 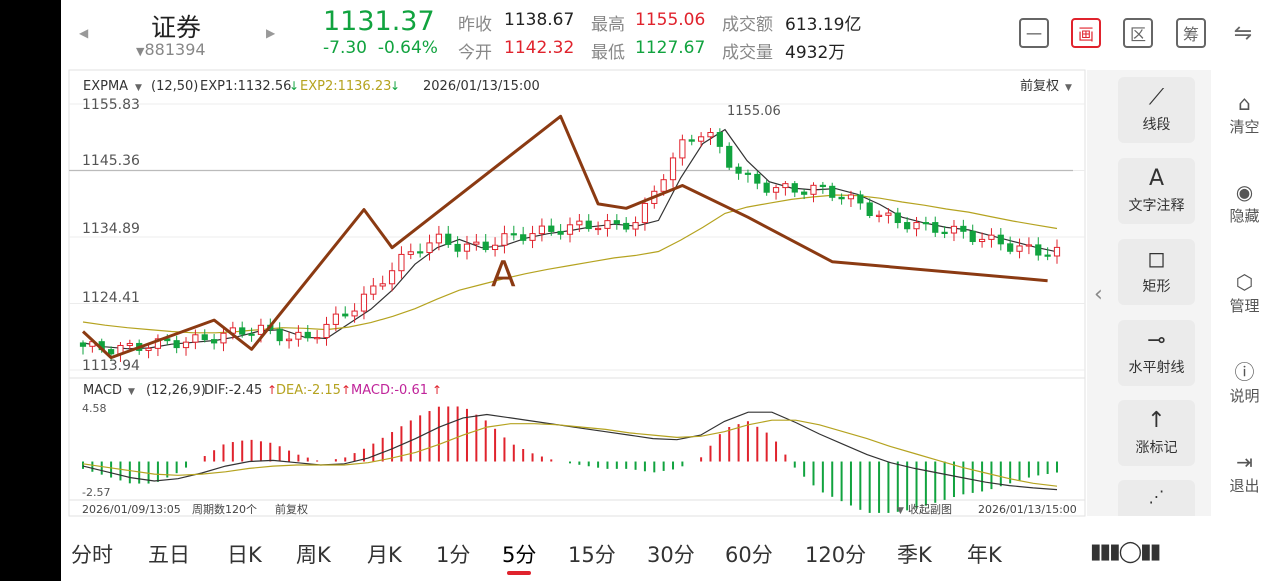 What do you see at coordinates (1156, 448) in the screenshot?
I see `tool-label: 涨标记` at bounding box center [1156, 448].